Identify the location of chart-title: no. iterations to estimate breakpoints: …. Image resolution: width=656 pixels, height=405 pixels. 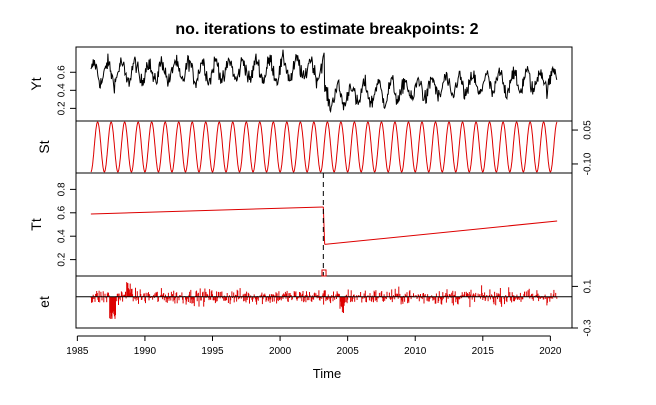
(326, 29).